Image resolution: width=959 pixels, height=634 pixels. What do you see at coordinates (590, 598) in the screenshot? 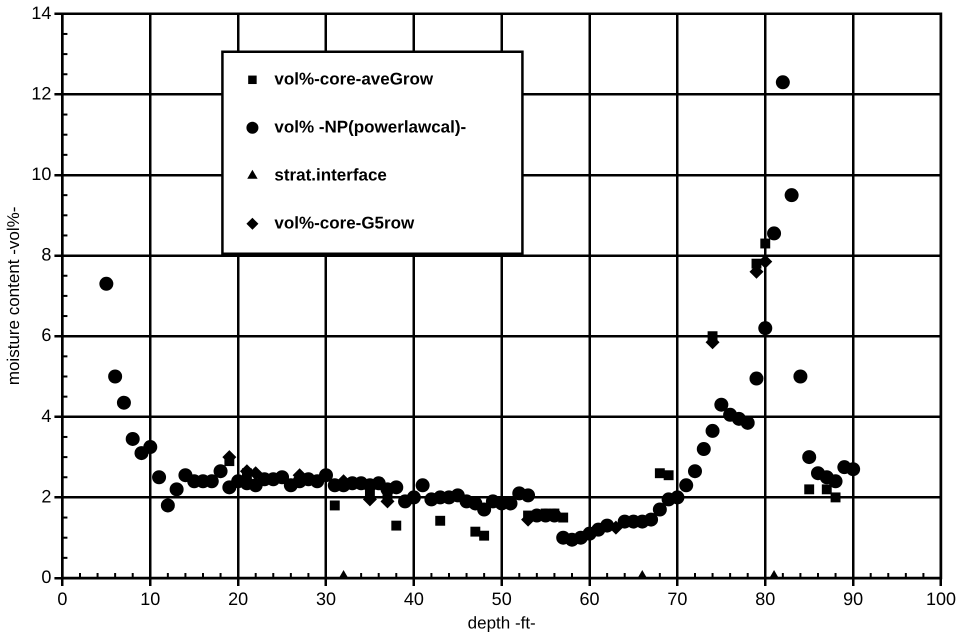
I see `x-tick-label: 60` at bounding box center [590, 598].